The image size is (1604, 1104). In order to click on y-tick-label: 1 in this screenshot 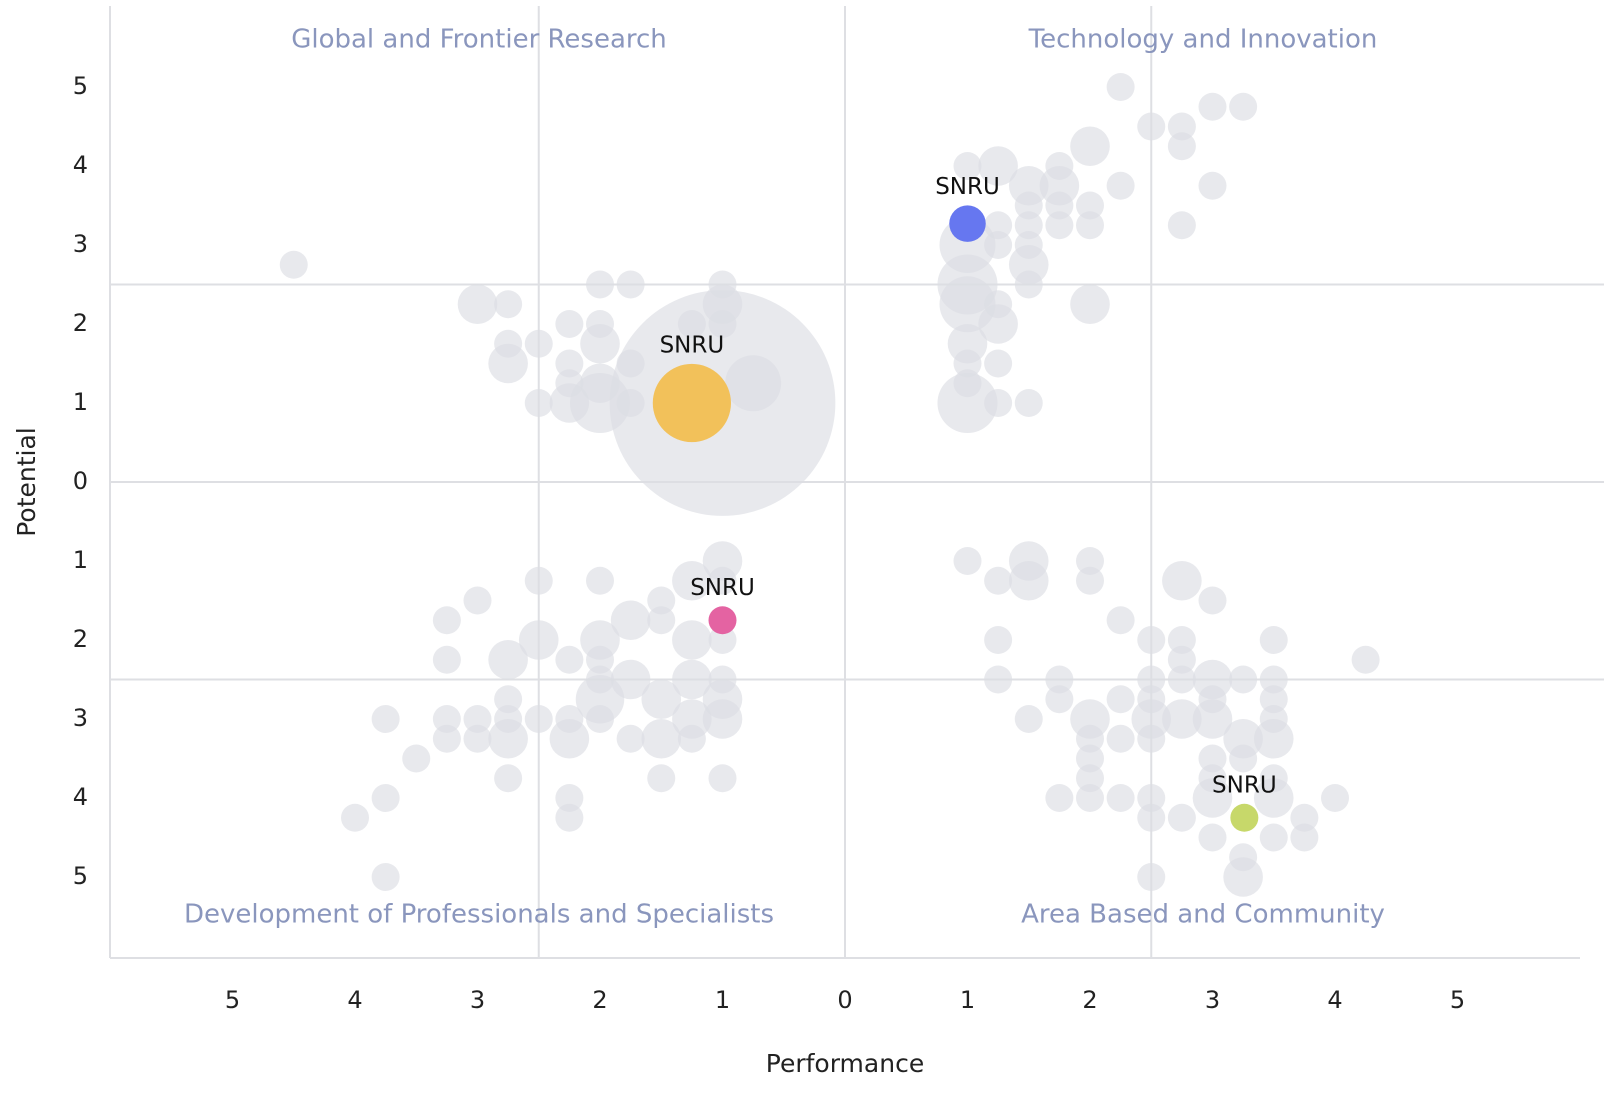, I will do `click(80, 560)`.